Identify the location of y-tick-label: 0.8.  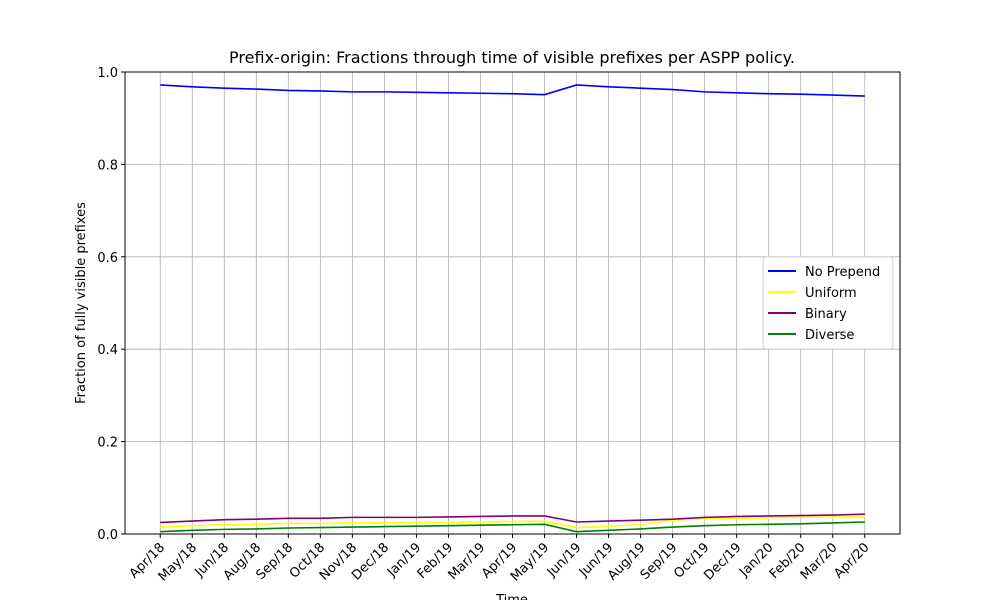
(107, 165).